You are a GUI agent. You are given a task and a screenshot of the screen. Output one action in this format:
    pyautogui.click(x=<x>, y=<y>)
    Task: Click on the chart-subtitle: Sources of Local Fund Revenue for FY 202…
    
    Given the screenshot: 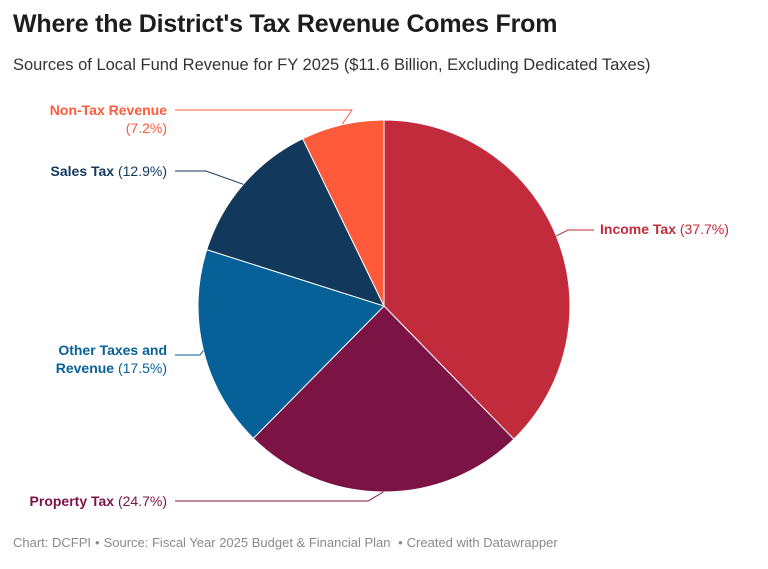 What is the action you would take?
    pyautogui.click(x=332, y=65)
    